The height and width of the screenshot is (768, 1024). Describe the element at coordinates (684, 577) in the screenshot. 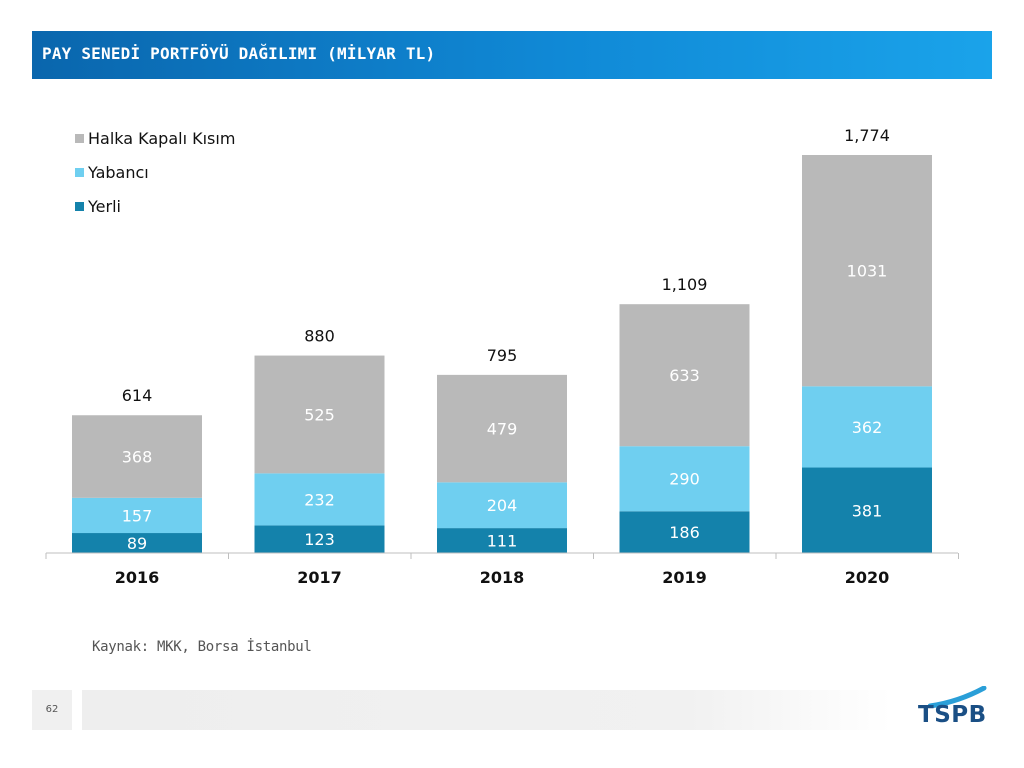

I see `x-tick-2019: 2019` at that location.